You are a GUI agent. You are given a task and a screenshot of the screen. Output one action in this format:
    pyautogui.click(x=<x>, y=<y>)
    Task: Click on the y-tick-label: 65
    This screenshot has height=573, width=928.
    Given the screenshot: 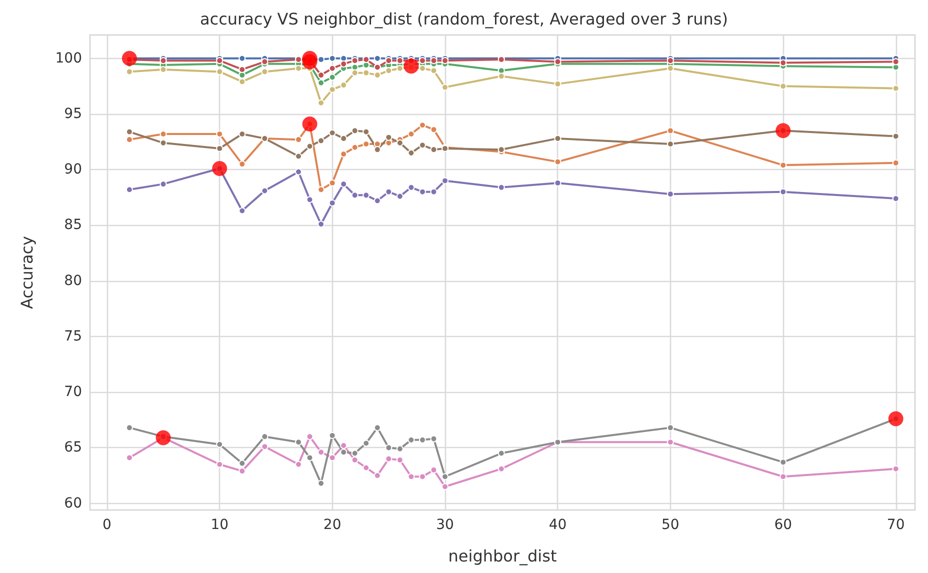 What is the action you would take?
    pyautogui.click(x=73, y=448)
    